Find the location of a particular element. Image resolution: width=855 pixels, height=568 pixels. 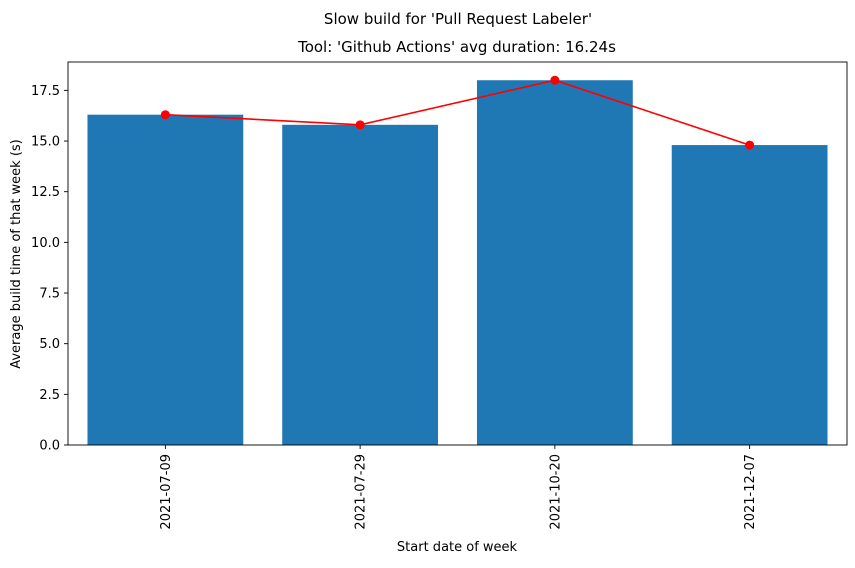

y-tick-label: 0.0 is located at coordinates (49, 446).